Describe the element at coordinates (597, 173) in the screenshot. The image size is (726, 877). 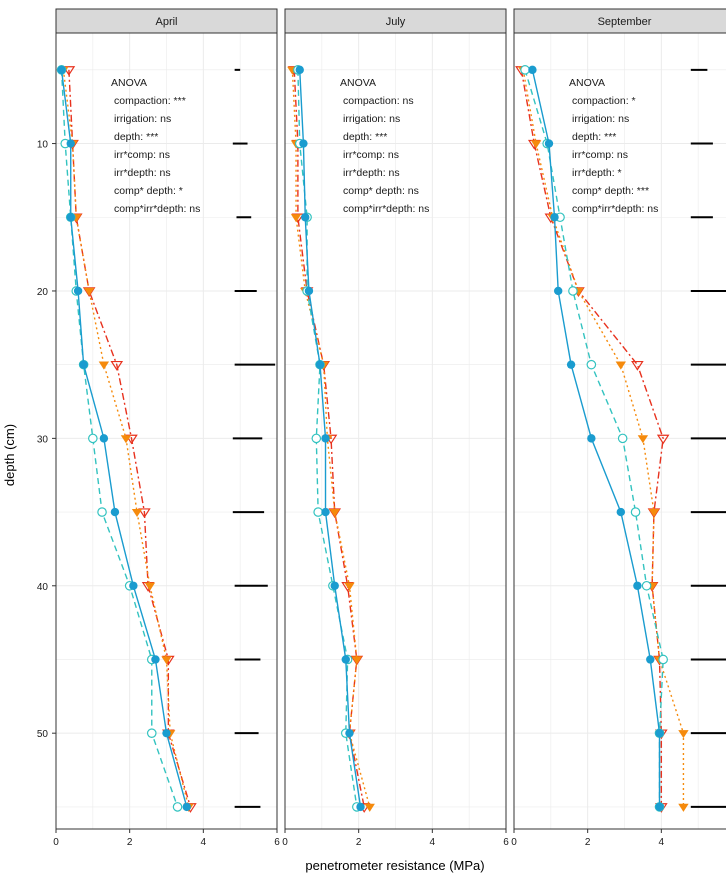
I see `anova-line: irr*depth: *` at that location.